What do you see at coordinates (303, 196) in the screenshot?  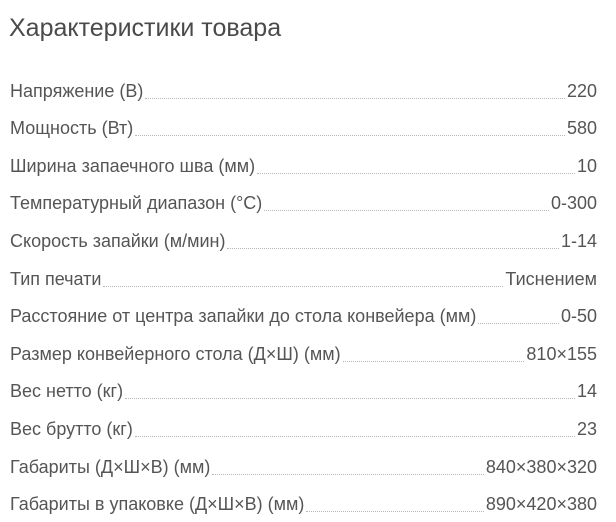 I see `spec-row: Температурный диапазон (°С) 0-300` at bounding box center [303, 196].